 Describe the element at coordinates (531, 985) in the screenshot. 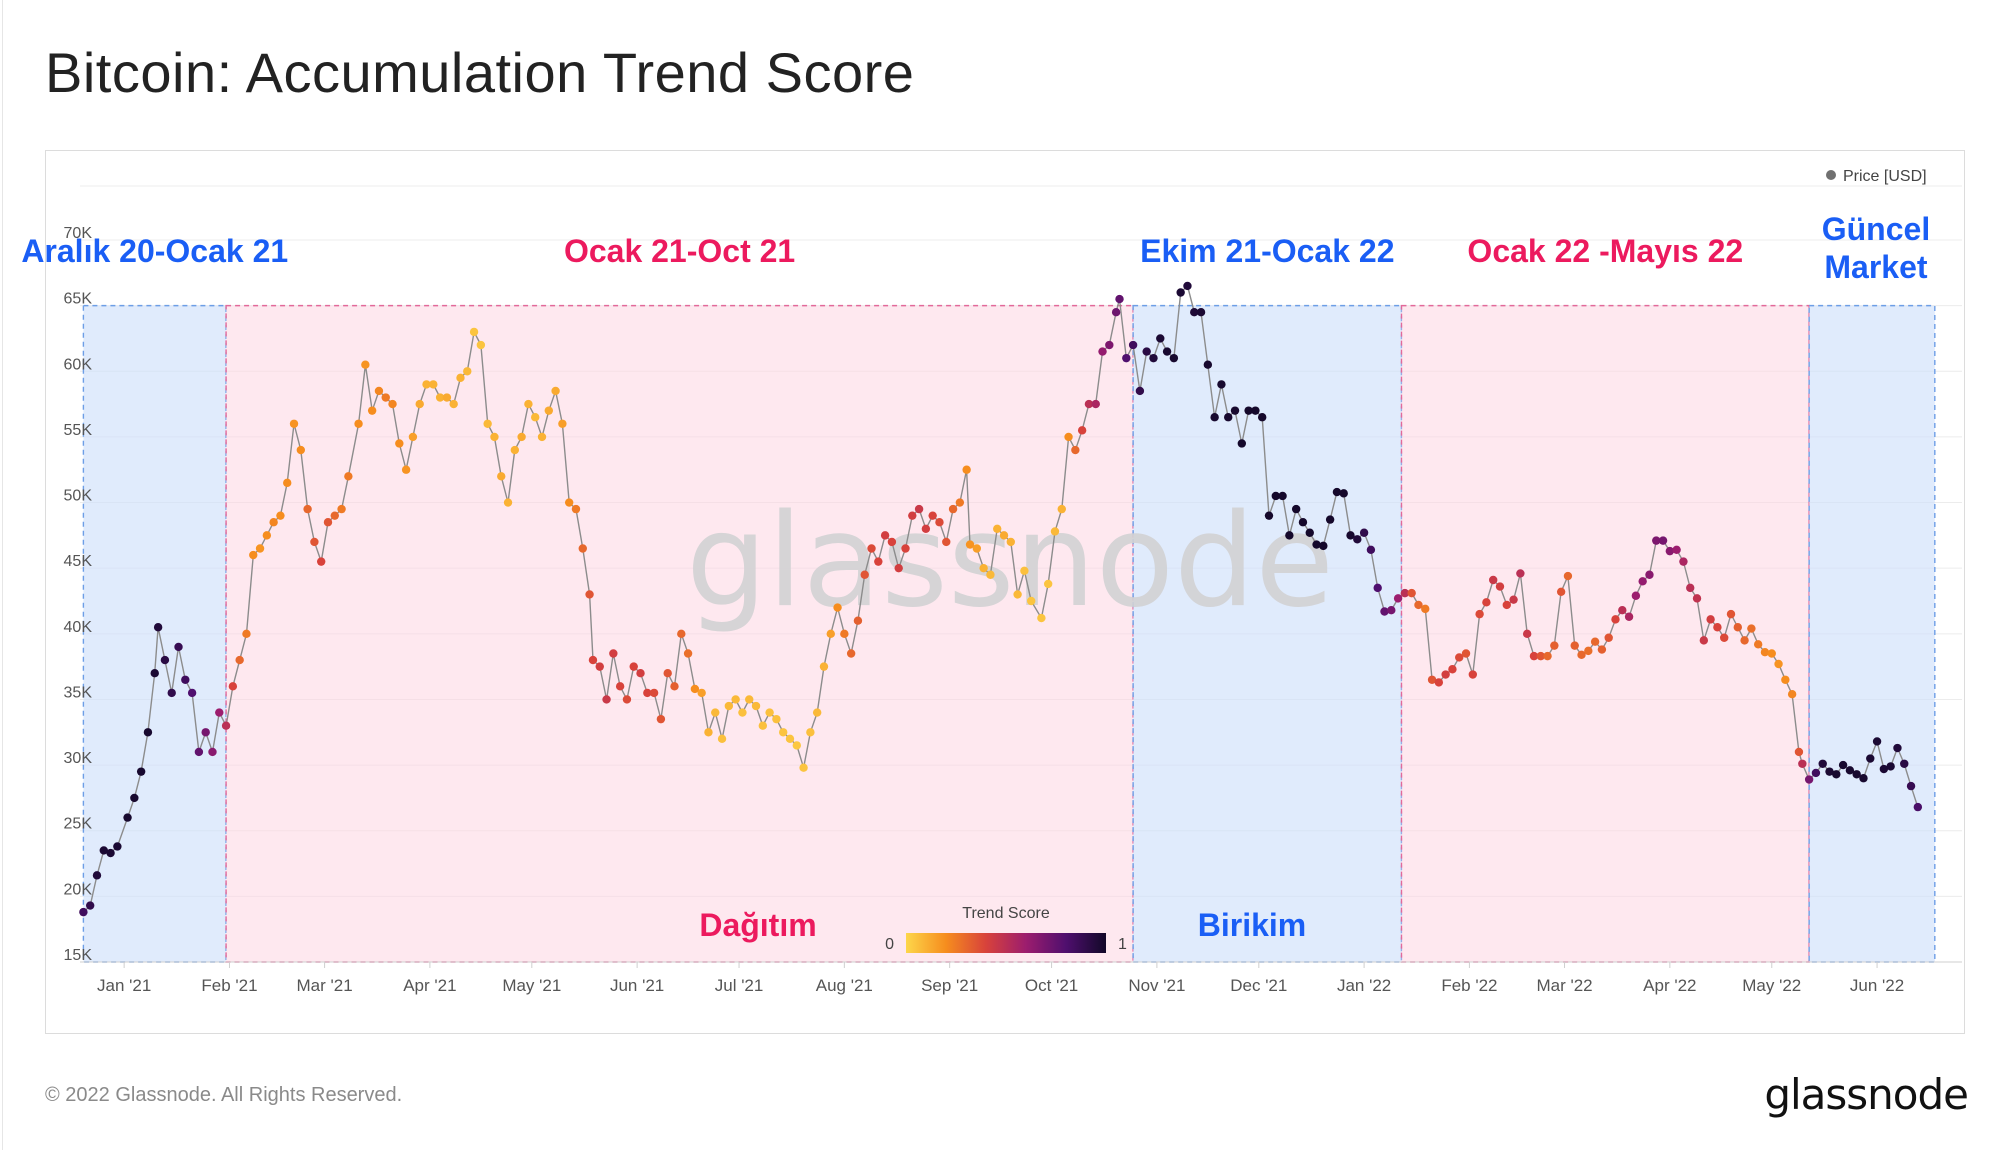

I see `x-tick-label: May '21` at that location.